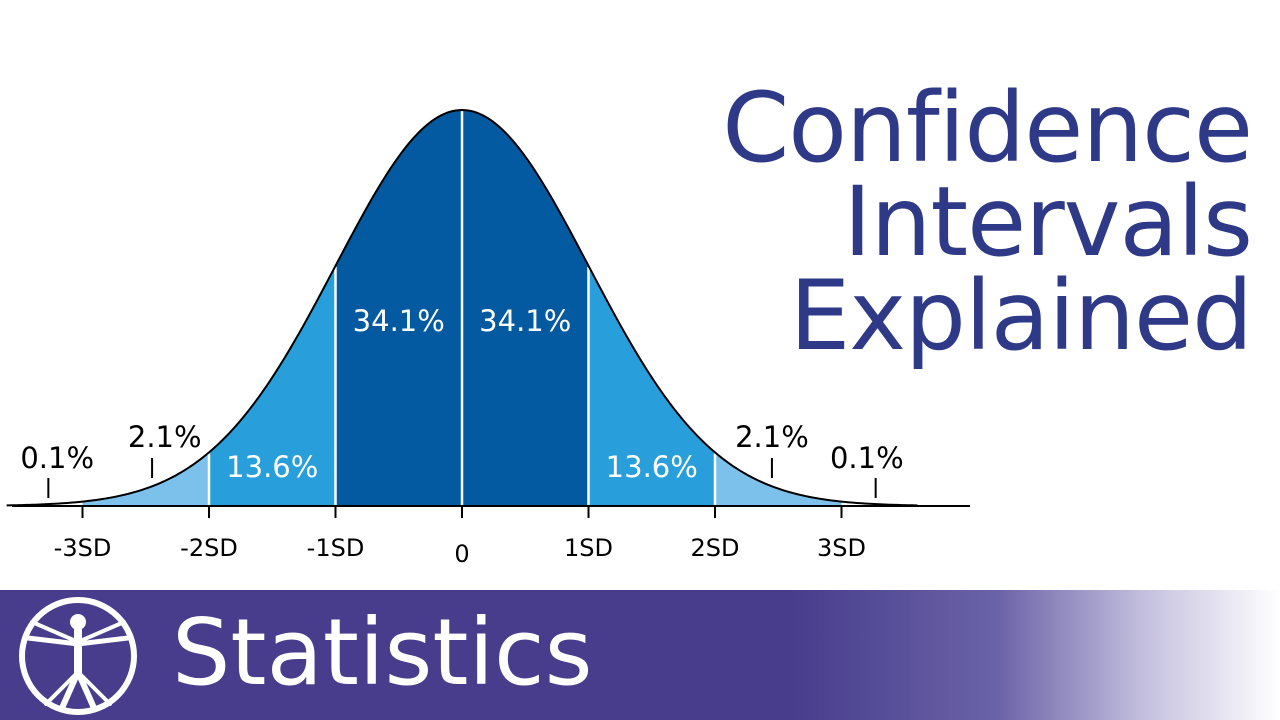 The width and height of the screenshot is (1280, 720). I want to click on title-line-1: Confidence, so click(987, 128).